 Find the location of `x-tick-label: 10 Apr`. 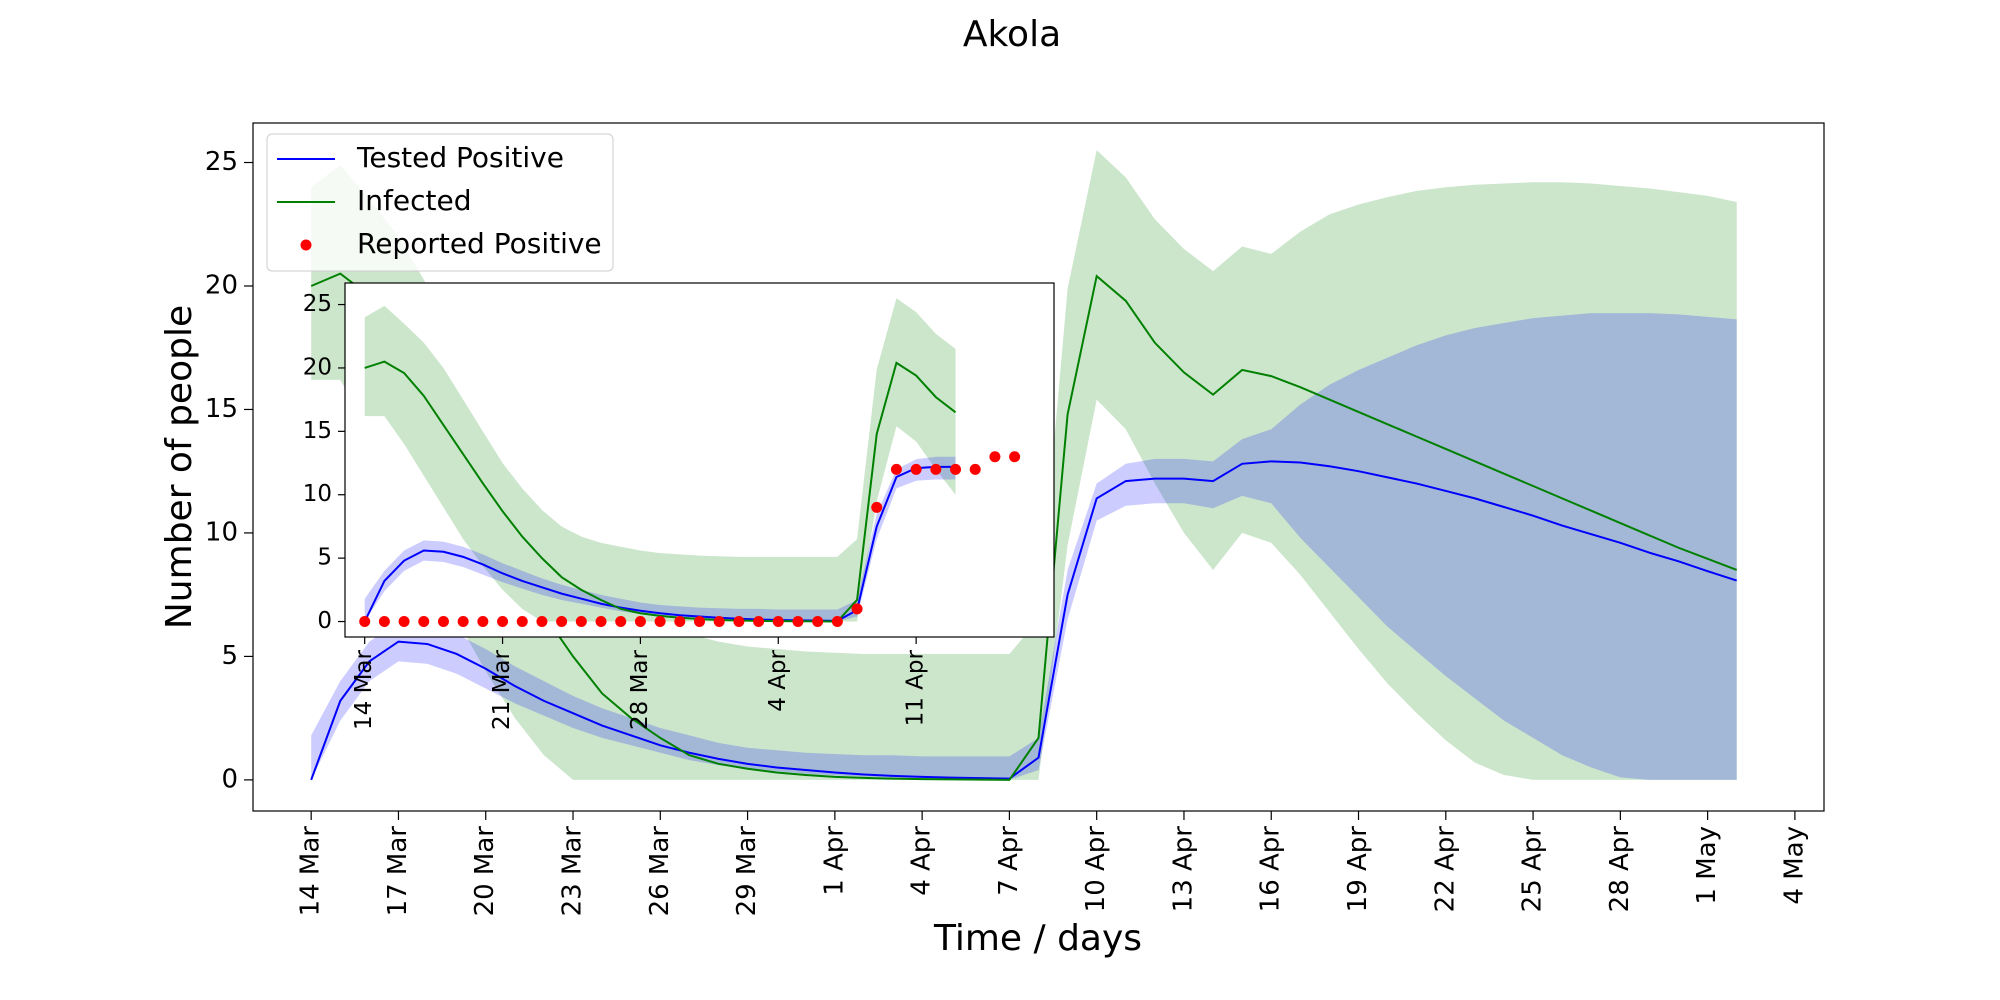

x-tick-label: 10 Apr is located at coordinates (1096, 869).